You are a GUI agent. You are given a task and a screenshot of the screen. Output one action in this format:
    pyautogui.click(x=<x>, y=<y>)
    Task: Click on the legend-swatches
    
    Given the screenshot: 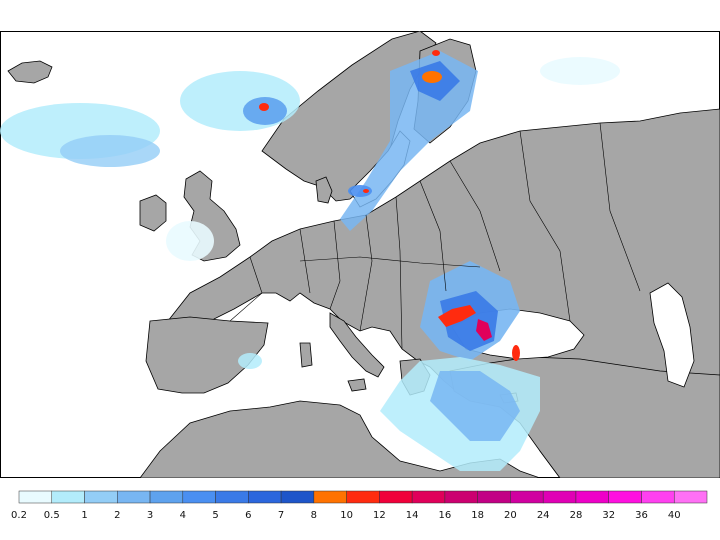 What is the action you would take?
    pyautogui.click(x=363, y=497)
    